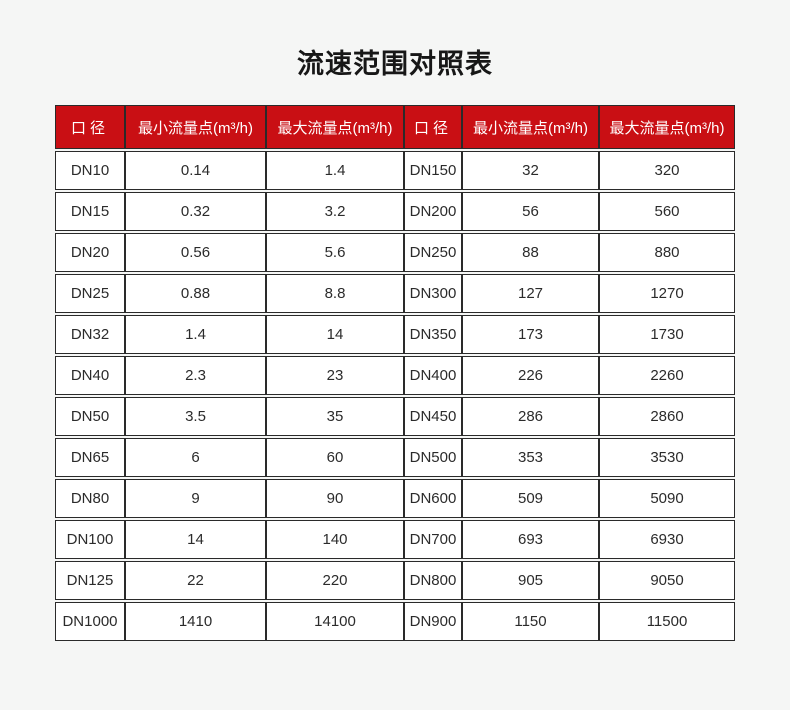 The image size is (790, 710). Describe the element at coordinates (530, 127) in the screenshot. I see `header-min-flow-right: 最小流量点(m³/h)` at that location.